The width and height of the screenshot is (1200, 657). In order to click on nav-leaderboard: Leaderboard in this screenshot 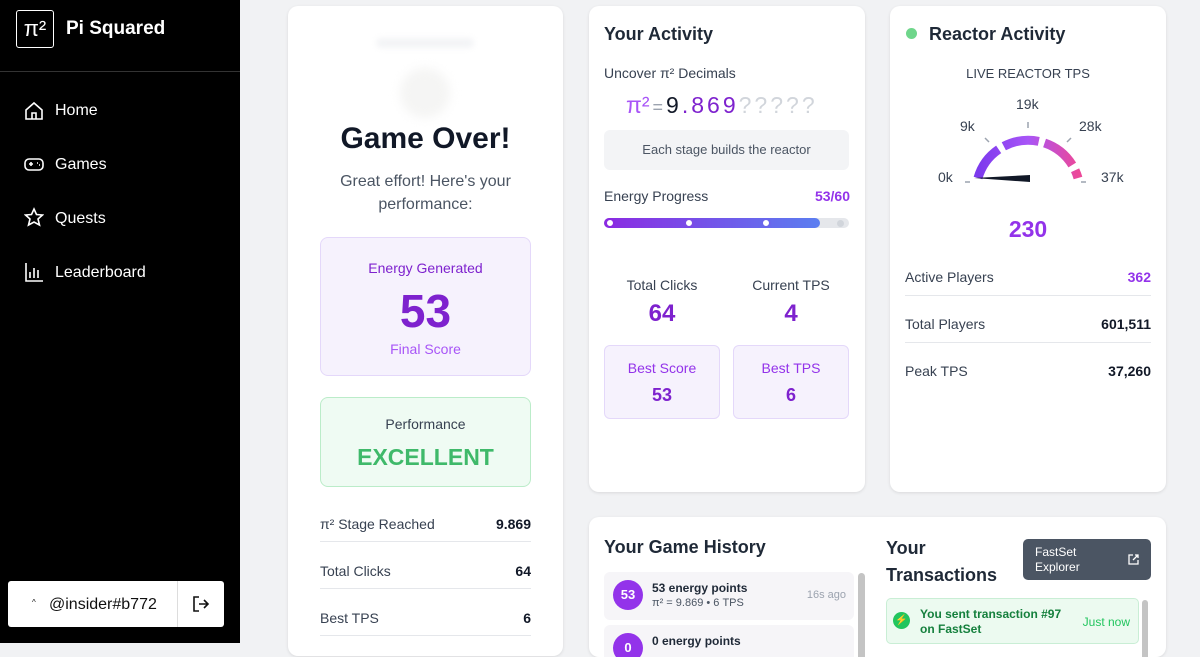, I will do `click(100, 272)`.